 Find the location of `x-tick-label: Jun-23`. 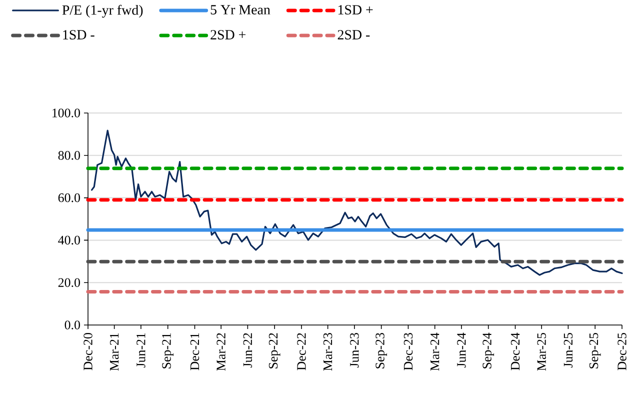

x-tick-label: Jun-23 is located at coordinates (354, 350).